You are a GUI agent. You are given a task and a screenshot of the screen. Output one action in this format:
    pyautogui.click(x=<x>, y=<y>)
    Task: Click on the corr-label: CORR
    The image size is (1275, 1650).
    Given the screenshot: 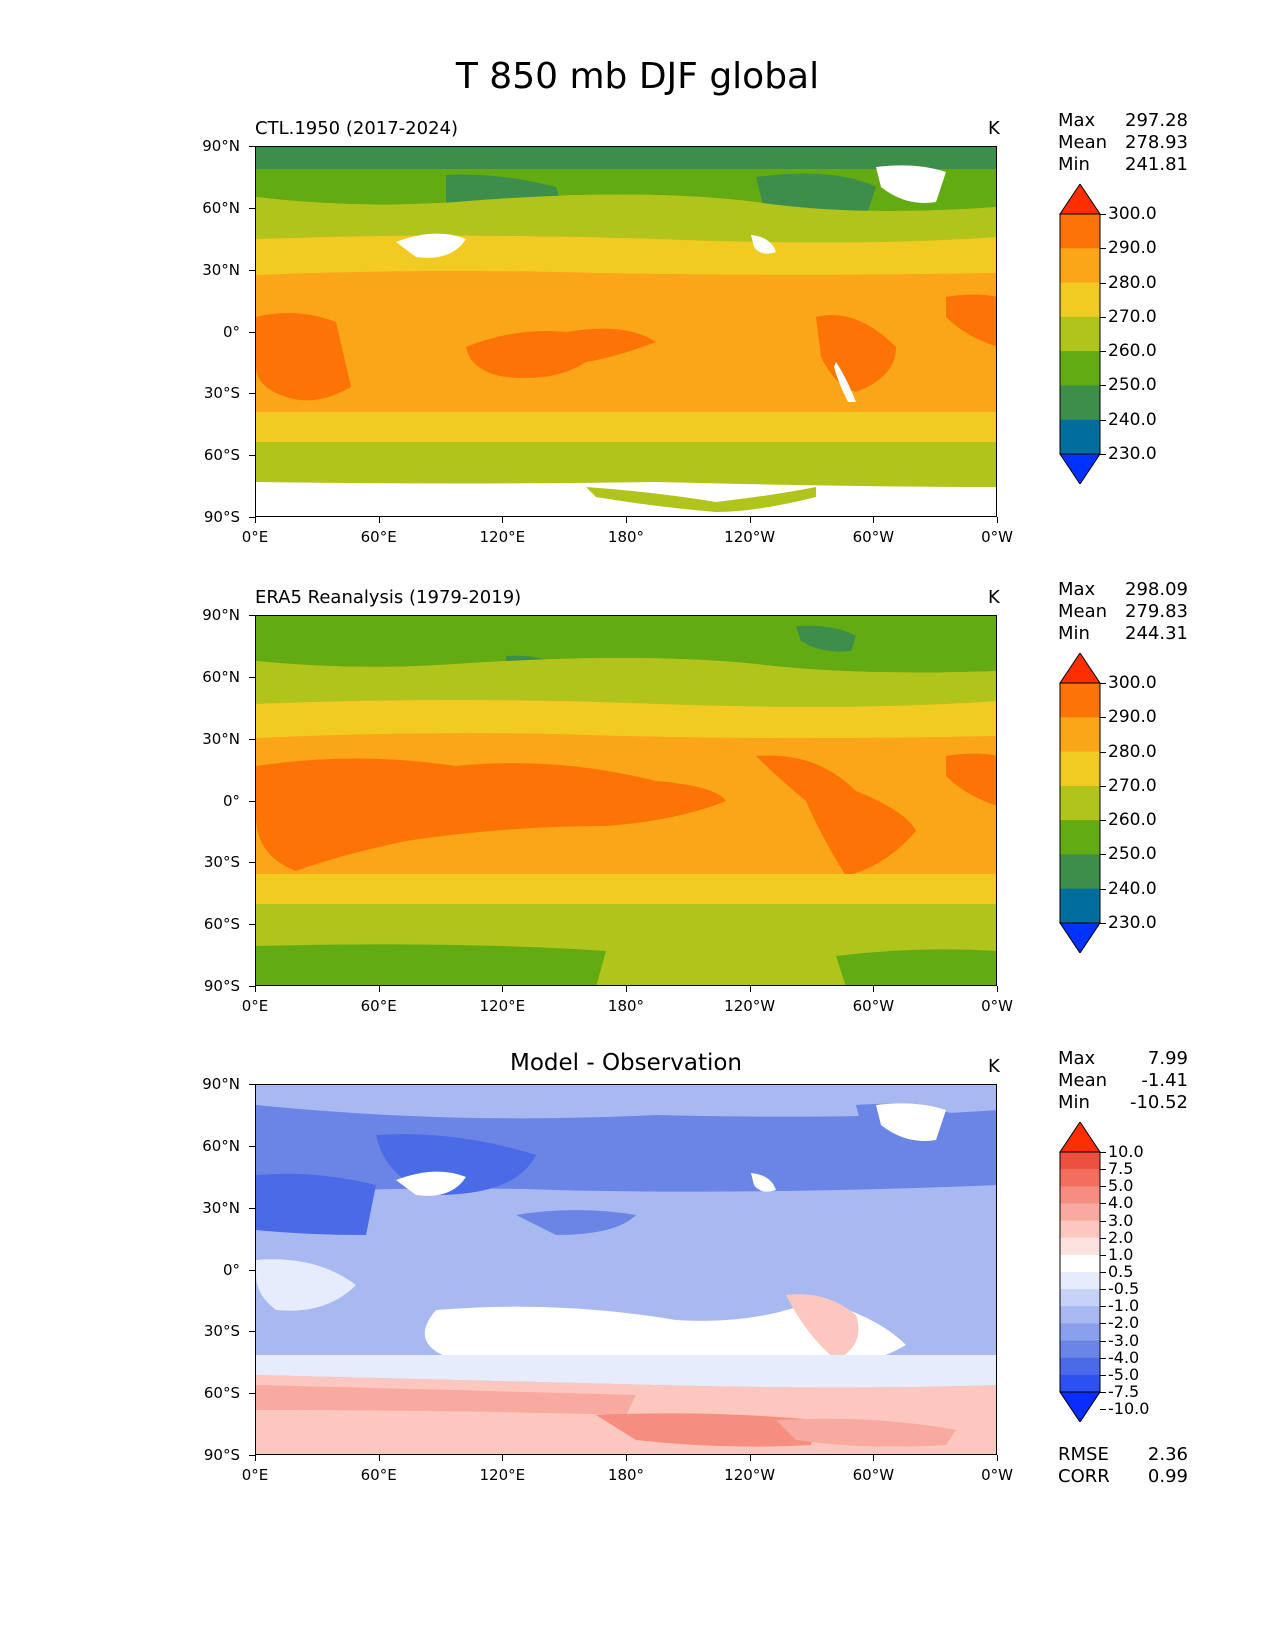 What is the action you would take?
    pyautogui.click(x=1084, y=1476)
    